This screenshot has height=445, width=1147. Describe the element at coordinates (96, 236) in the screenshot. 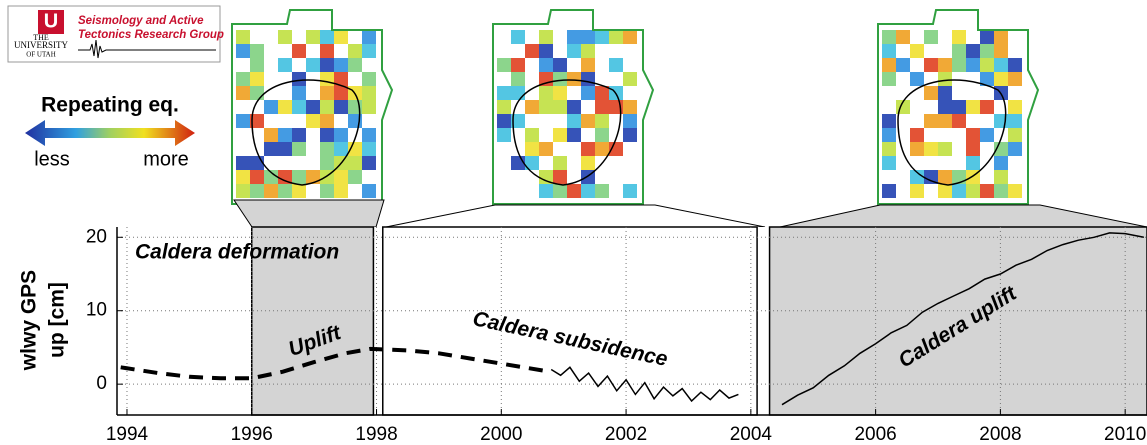

I see `y-tick-label: 20` at that location.